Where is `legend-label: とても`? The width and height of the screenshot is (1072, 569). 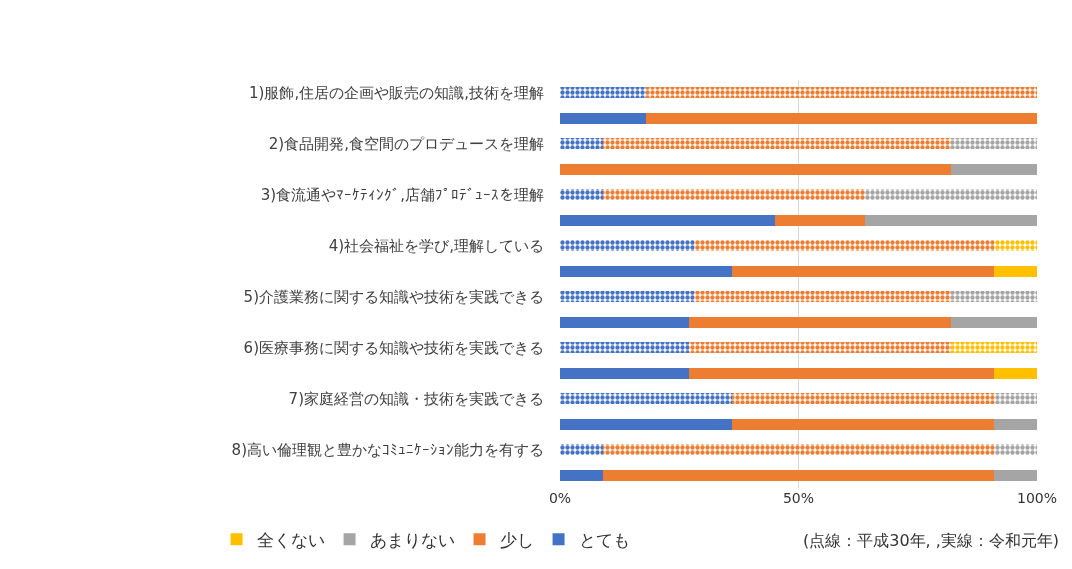 legend-label: とても is located at coordinates (604, 539).